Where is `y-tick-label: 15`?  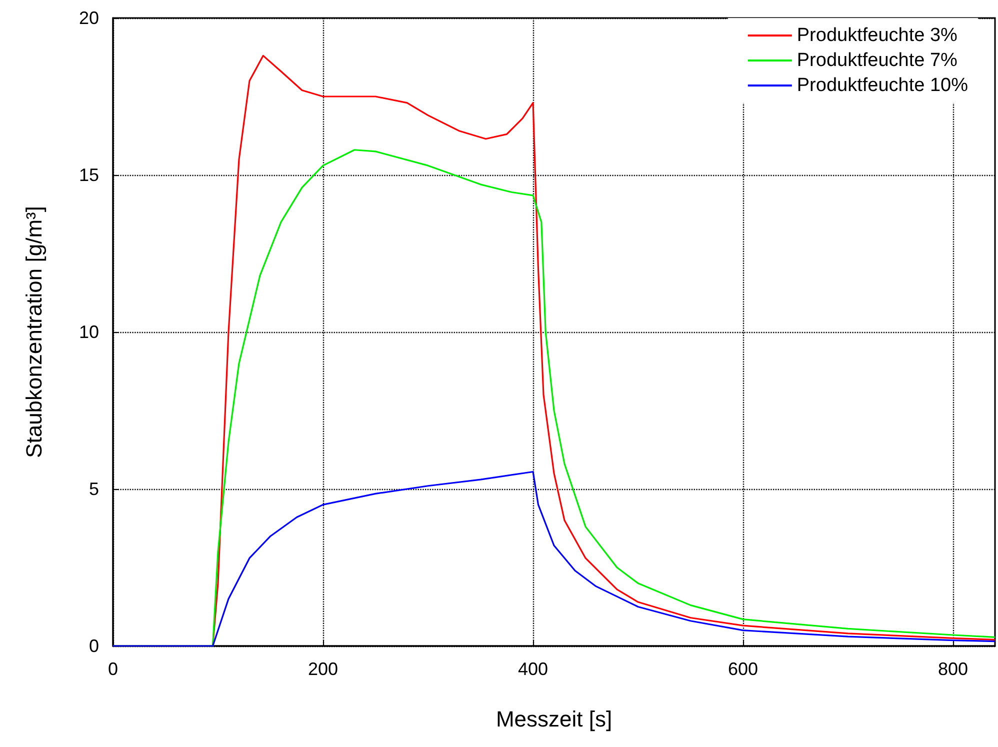
y-tick-label: 15 is located at coordinates (88, 175).